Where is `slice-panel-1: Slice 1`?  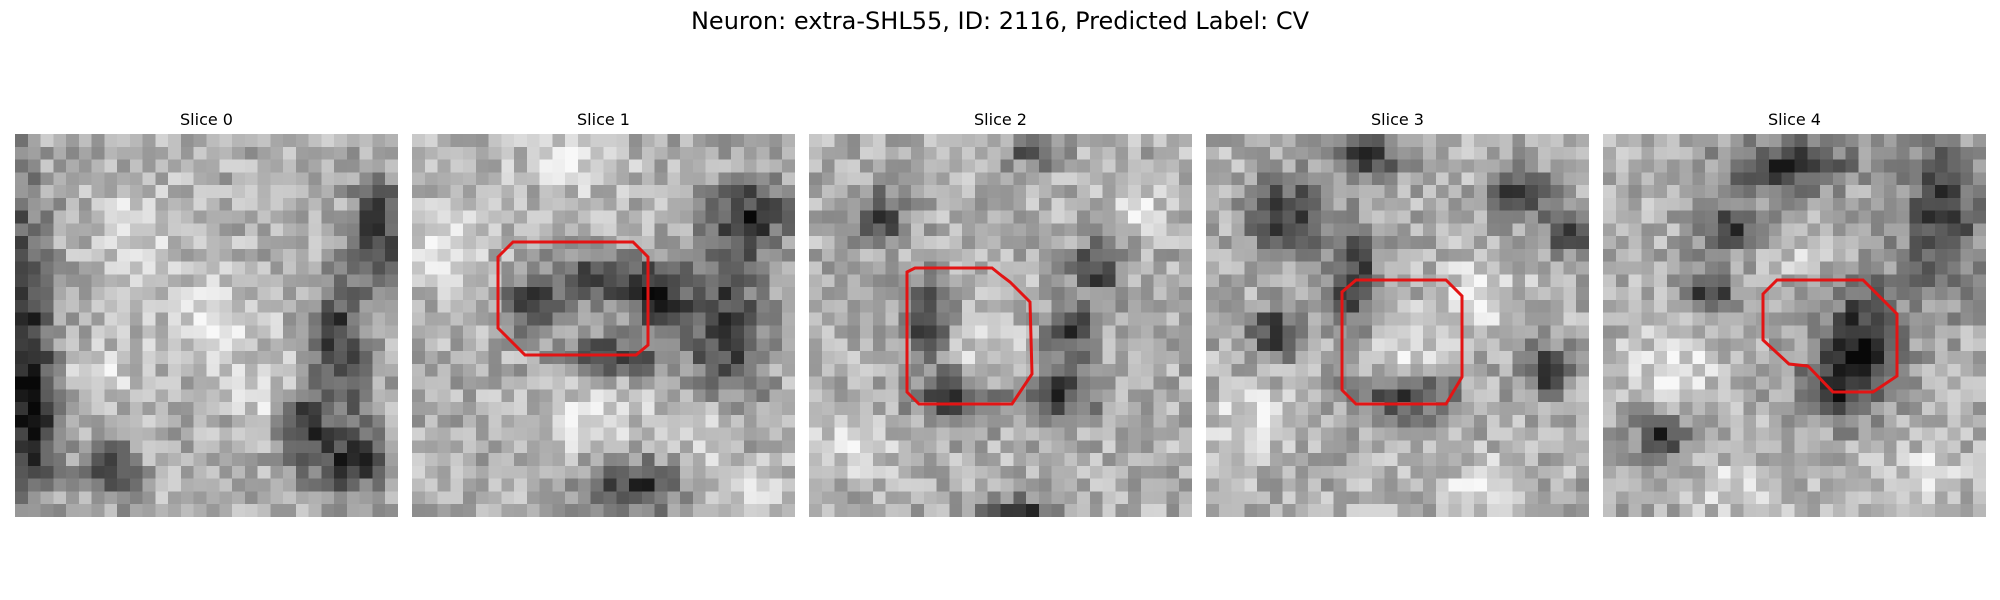 slice-panel-1: Slice 1 is located at coordinates (603, 313).